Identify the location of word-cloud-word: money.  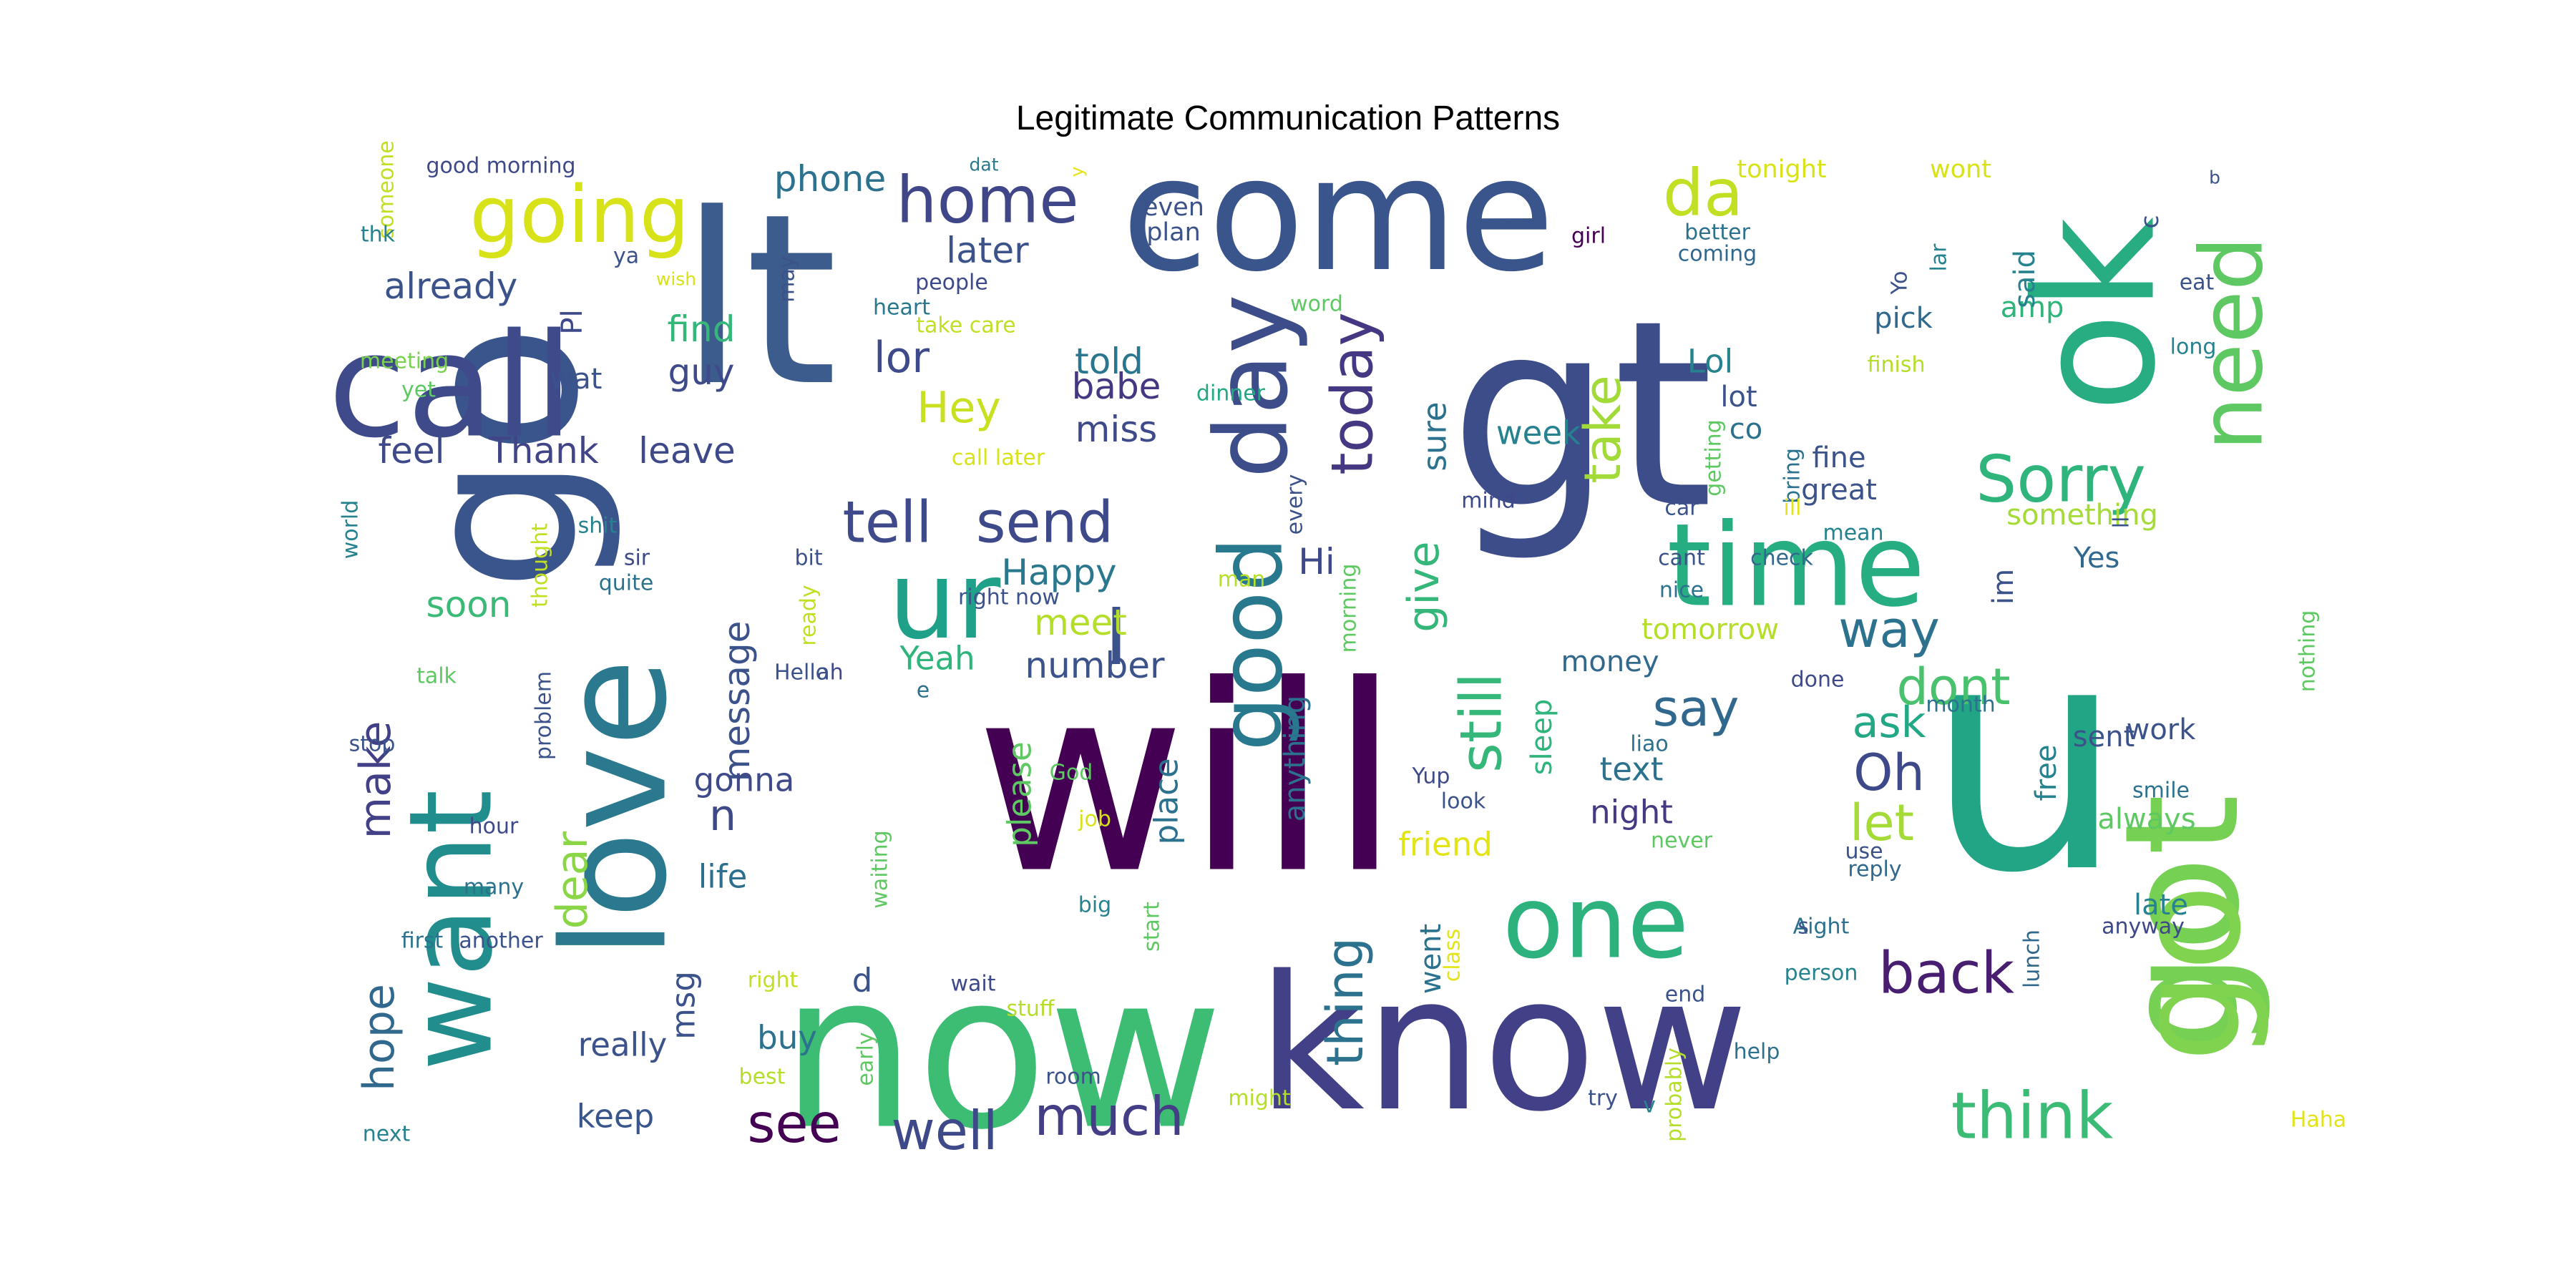
(1610, 661).